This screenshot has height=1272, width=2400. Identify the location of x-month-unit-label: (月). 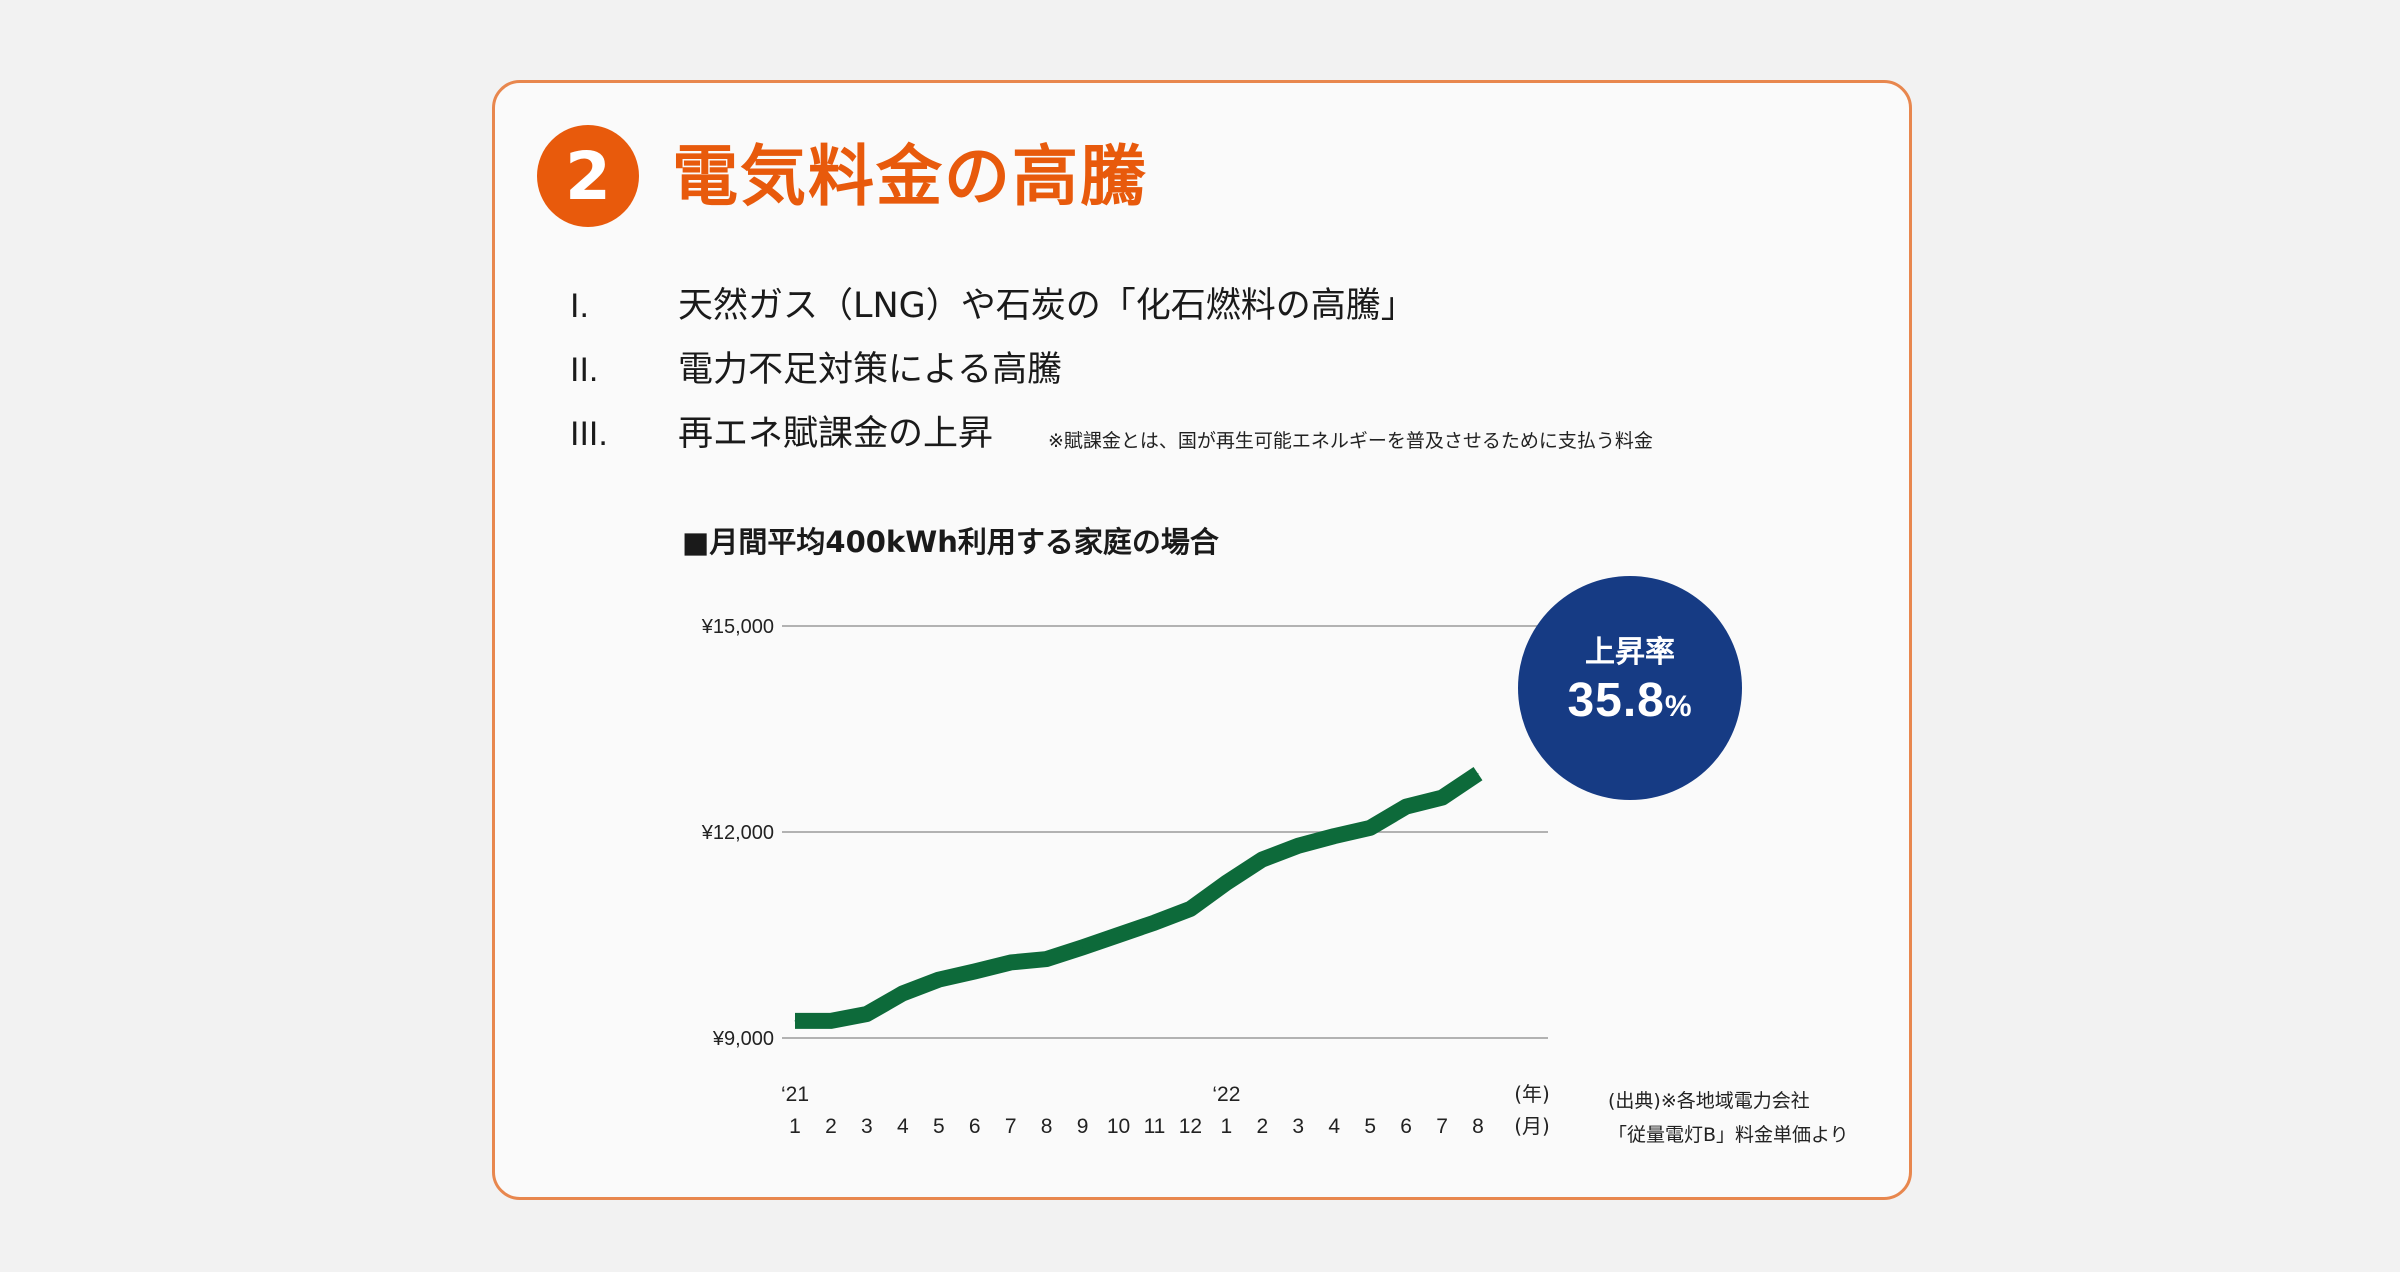
(1532, 1126).